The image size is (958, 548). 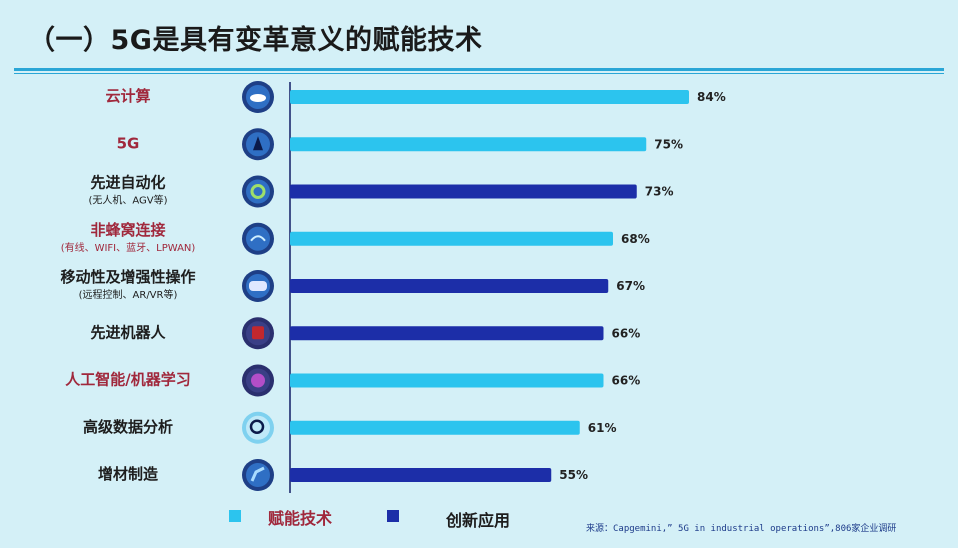 I want to click on data-label: 55%, so click(x=573, y=475).